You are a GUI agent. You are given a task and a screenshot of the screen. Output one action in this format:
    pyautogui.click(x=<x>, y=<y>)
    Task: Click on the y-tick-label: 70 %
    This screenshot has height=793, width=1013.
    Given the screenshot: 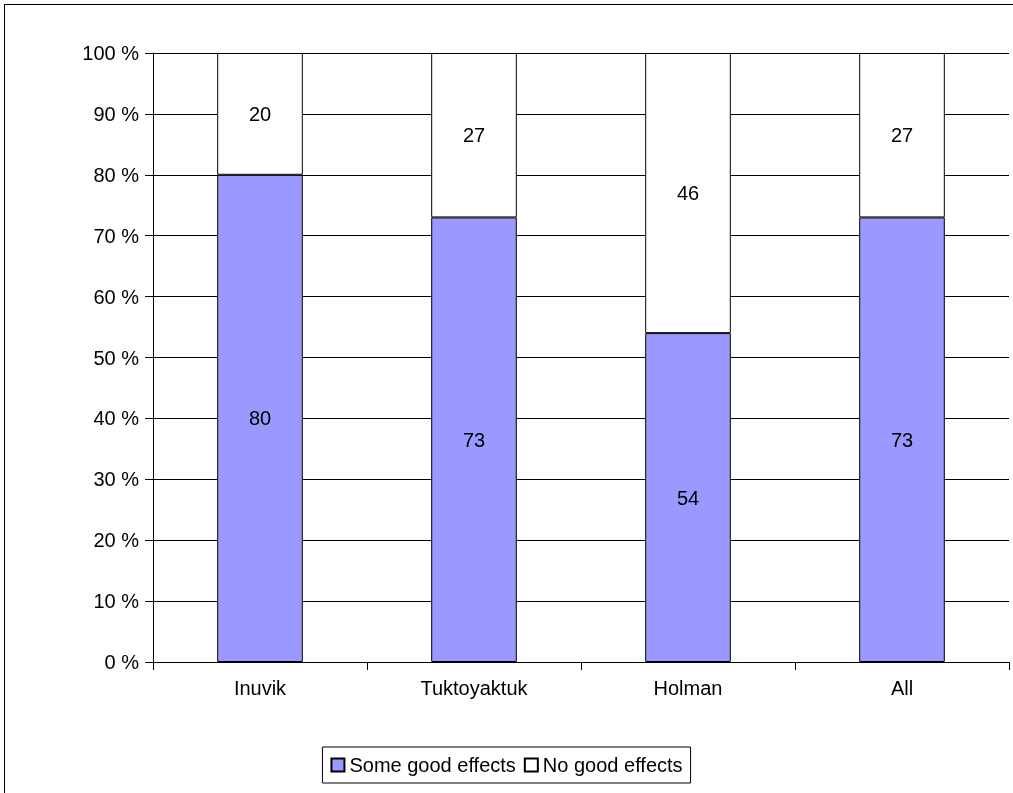 What is the action you would take?
    pyautogui.click(x=116, y=235)
    